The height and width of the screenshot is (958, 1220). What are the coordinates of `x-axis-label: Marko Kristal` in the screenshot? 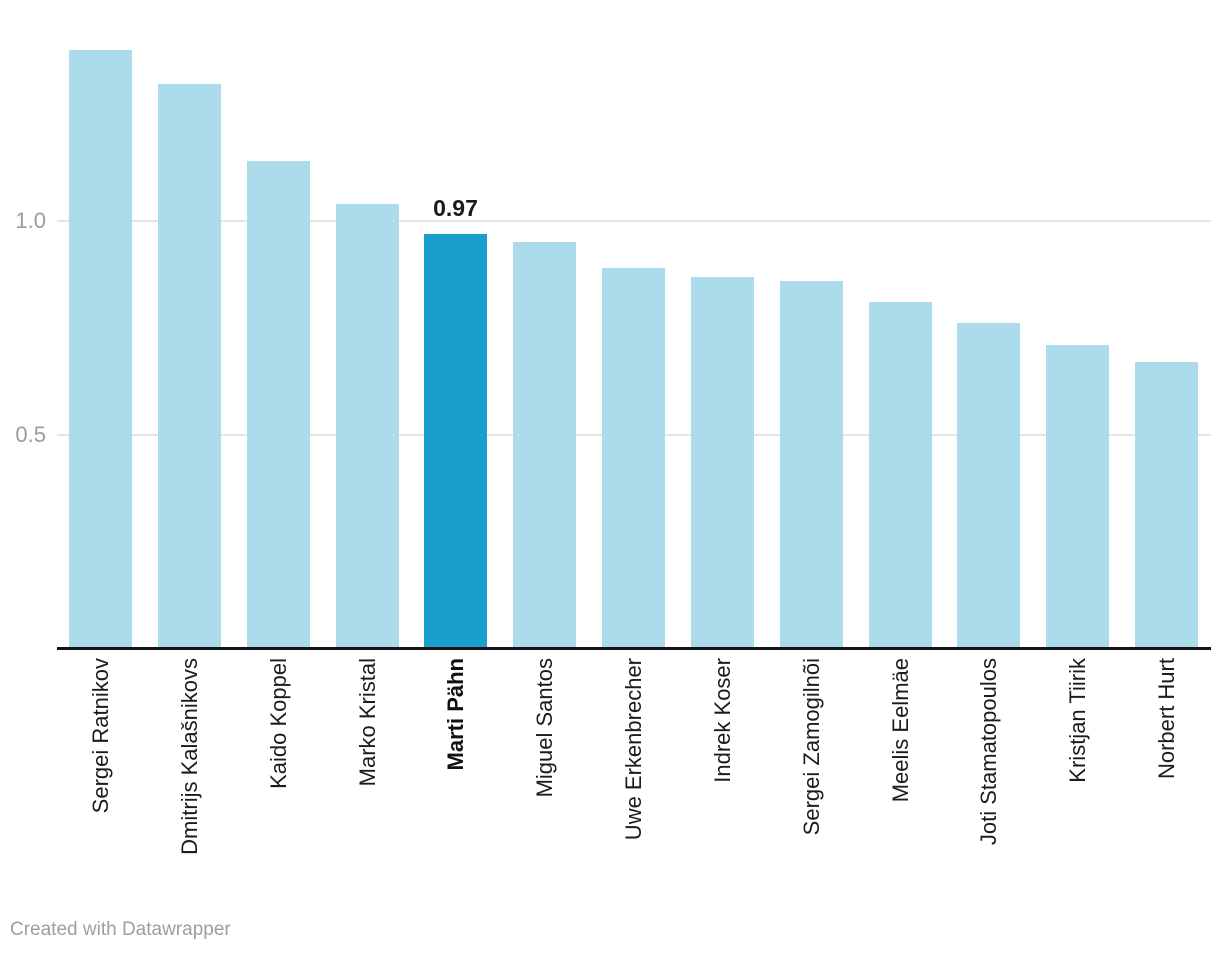 It's located at (367, 722).